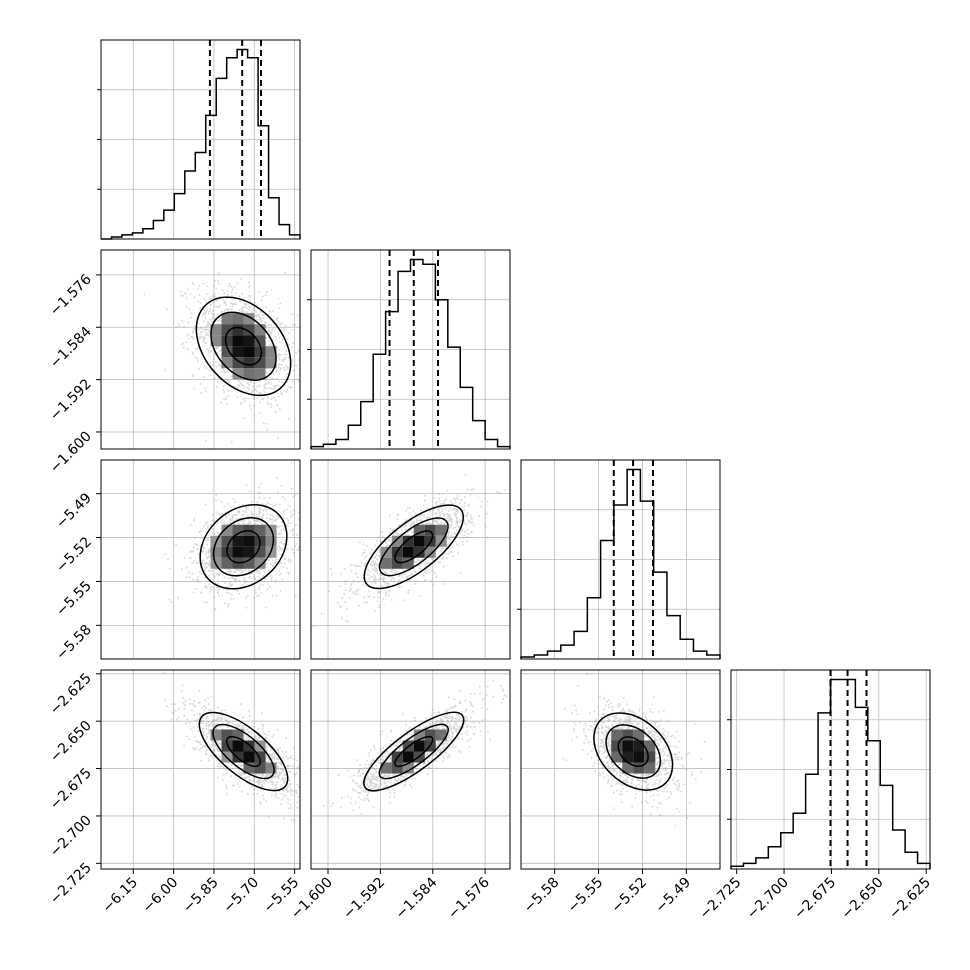 Image resolution: width=970 pixels, height=970 pixels. Describe the element at coordinates (71, 348) in the screenshot. I see `y-tick-label: −1.584` at that location.